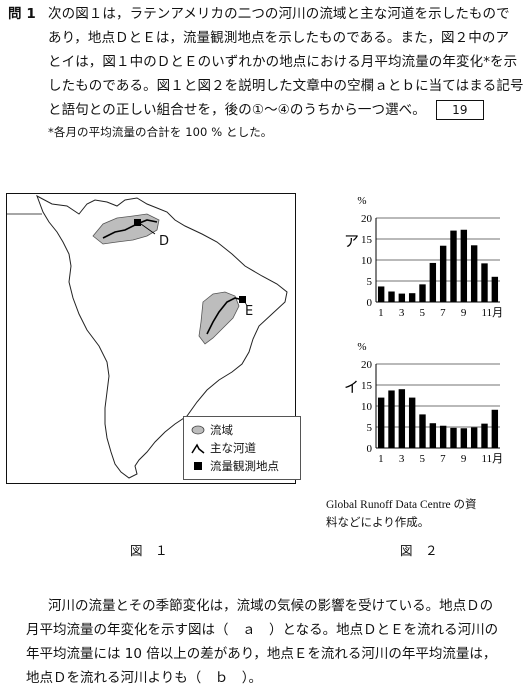  I want to click on basin-swatch-icon, so click(198, 430).